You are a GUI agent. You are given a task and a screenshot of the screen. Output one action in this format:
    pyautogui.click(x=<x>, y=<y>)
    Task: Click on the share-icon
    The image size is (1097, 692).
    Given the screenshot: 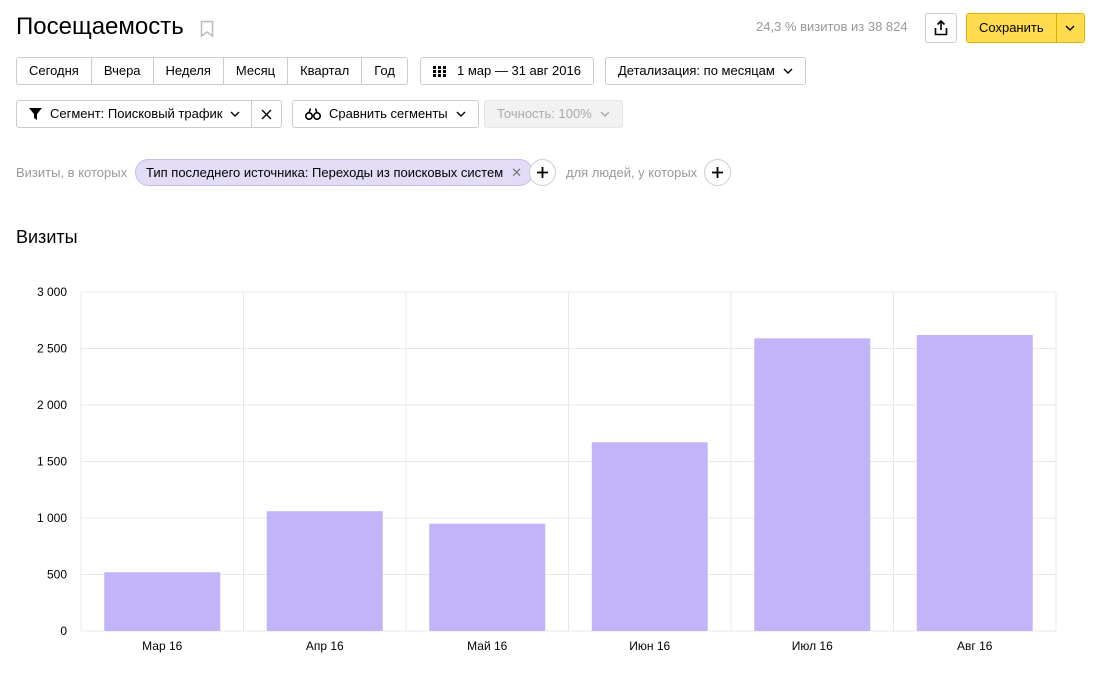 What is the action you would take?
    pyautogui.click(x=941, y=28)
    